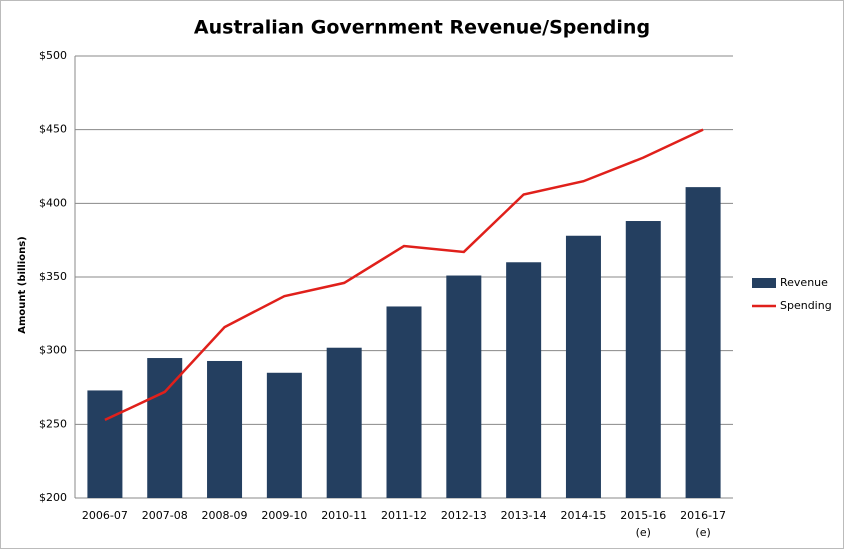  Describe the element at coordinates (225, 515) in the screenshot. I see `x-tick-label: 2008-09` at that location.